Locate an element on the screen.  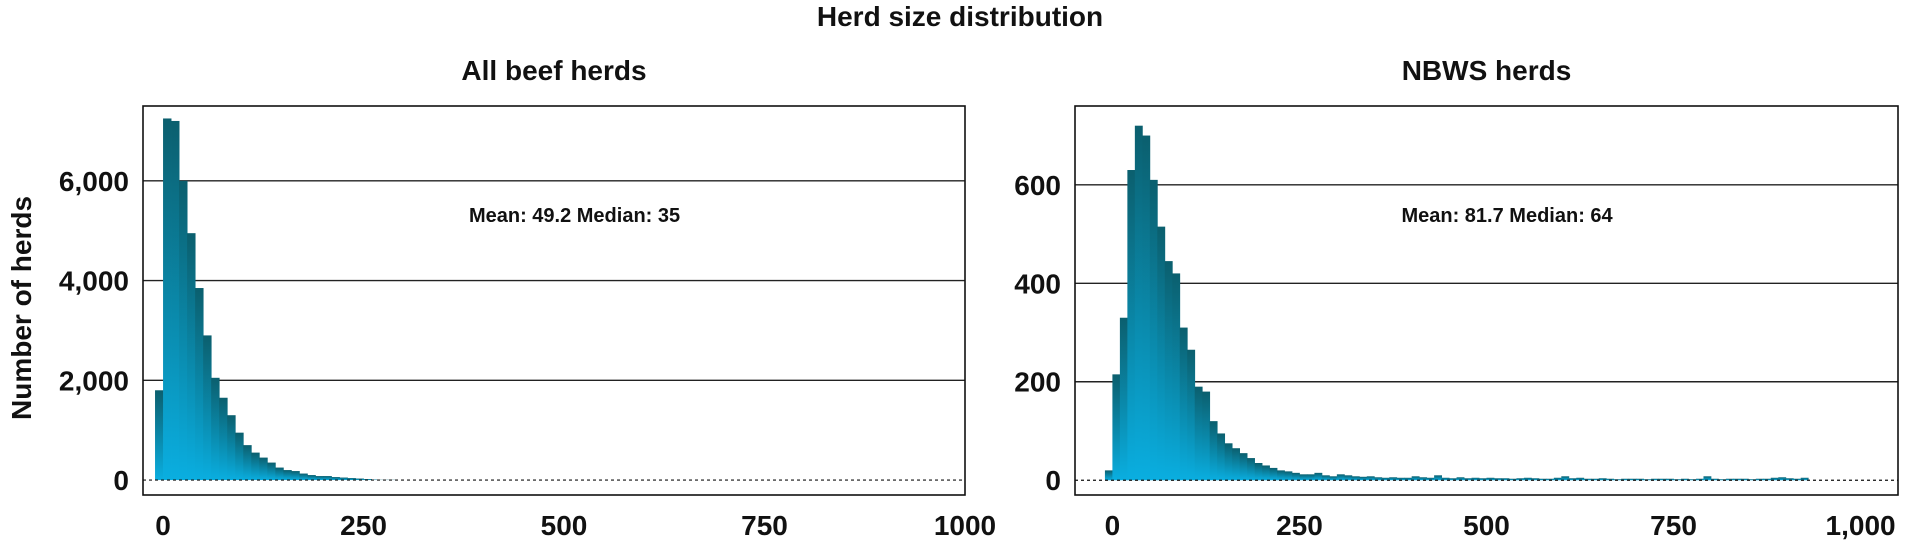
y-tick-label: 400 is located at coordinates (1037, 283).